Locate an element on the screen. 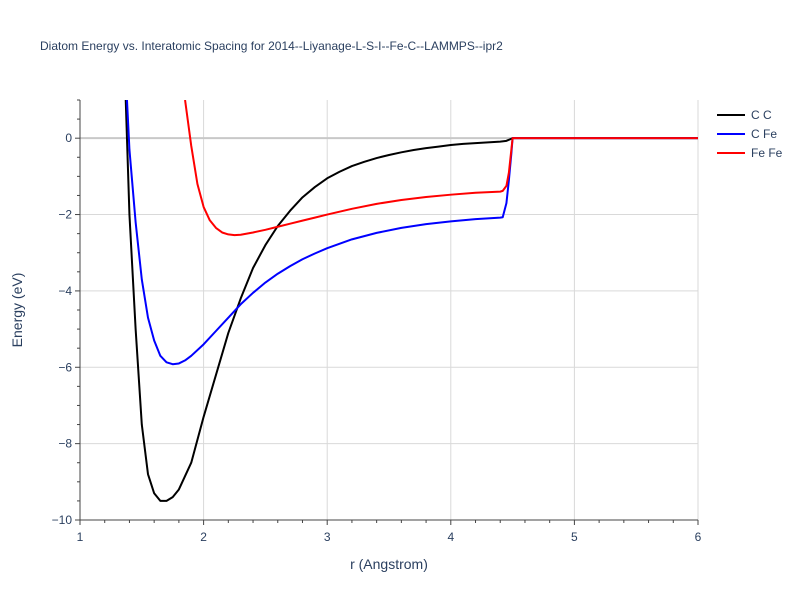  x-tick-label: 5 is located at coordinates (574, 537).